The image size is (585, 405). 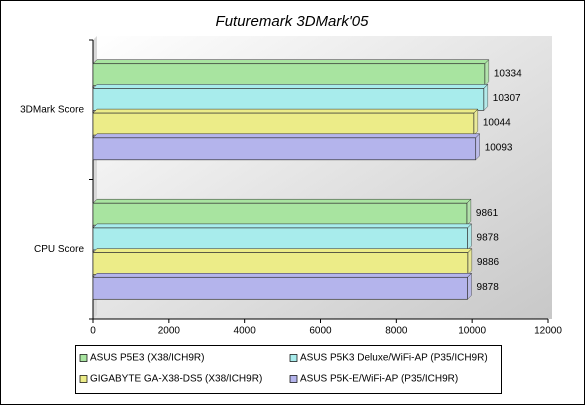 I want to click on y-tick-label: 3DMark Score, so click(x=52, y=109).